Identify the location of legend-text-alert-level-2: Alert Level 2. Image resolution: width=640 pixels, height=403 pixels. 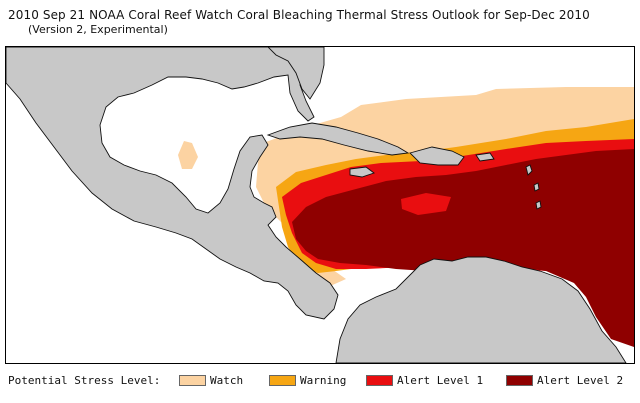
(580, 380).